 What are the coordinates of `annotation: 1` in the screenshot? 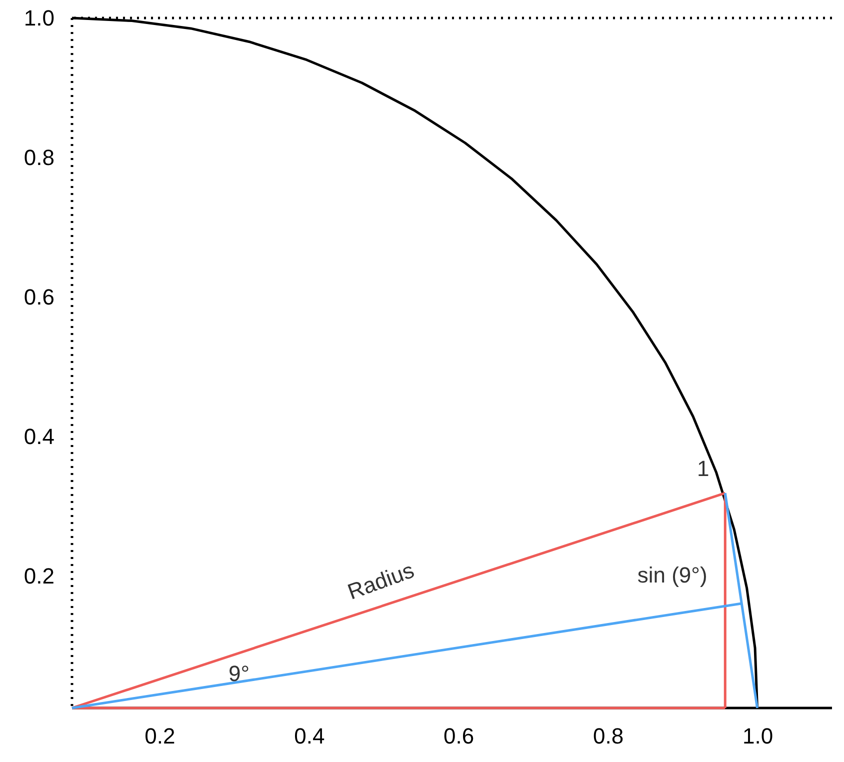 It's located at (703, 469).